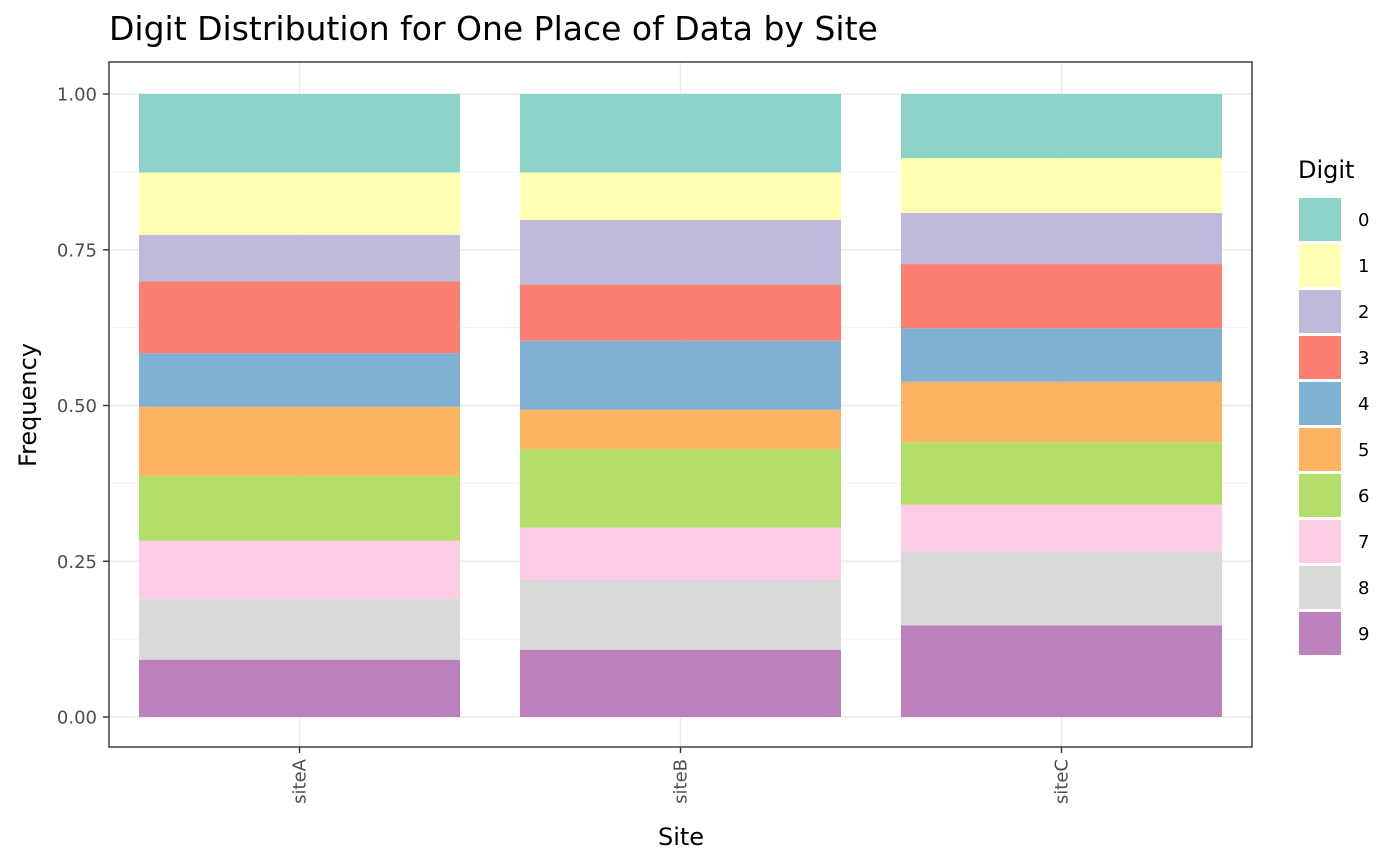 Image resolution: width=1400 pixels, height=866 pixels. What do you see at coordinates (1363, 634) in the screenshot?
I see `legend-label-digit-9: 9` at bounding box center [1363, 634].